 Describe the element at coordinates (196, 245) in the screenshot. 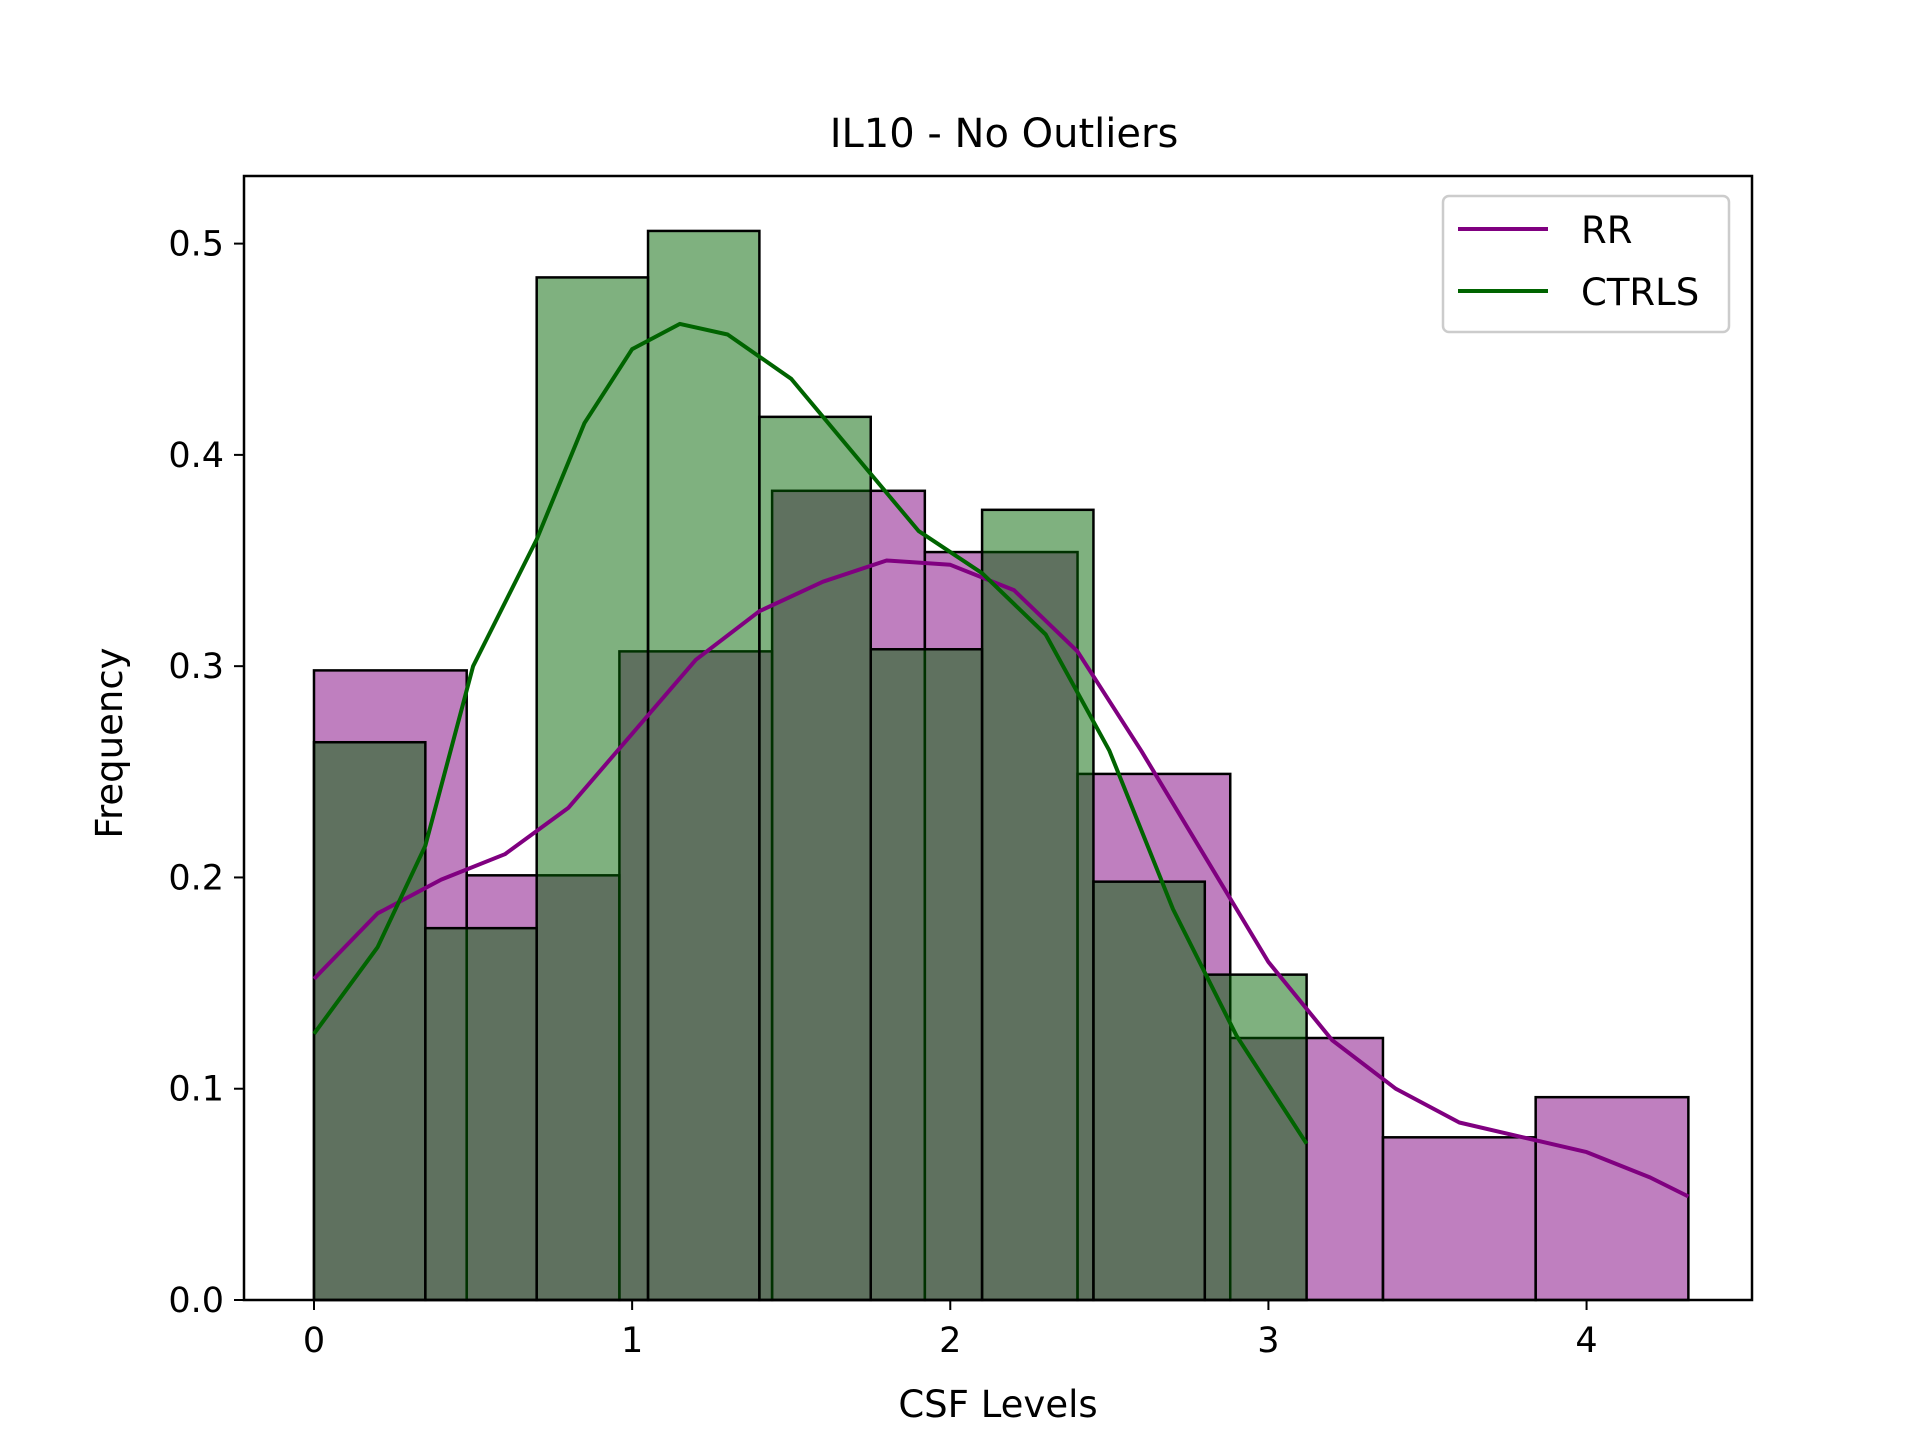

I see `y-tick-label-5: 0.5` at that location.